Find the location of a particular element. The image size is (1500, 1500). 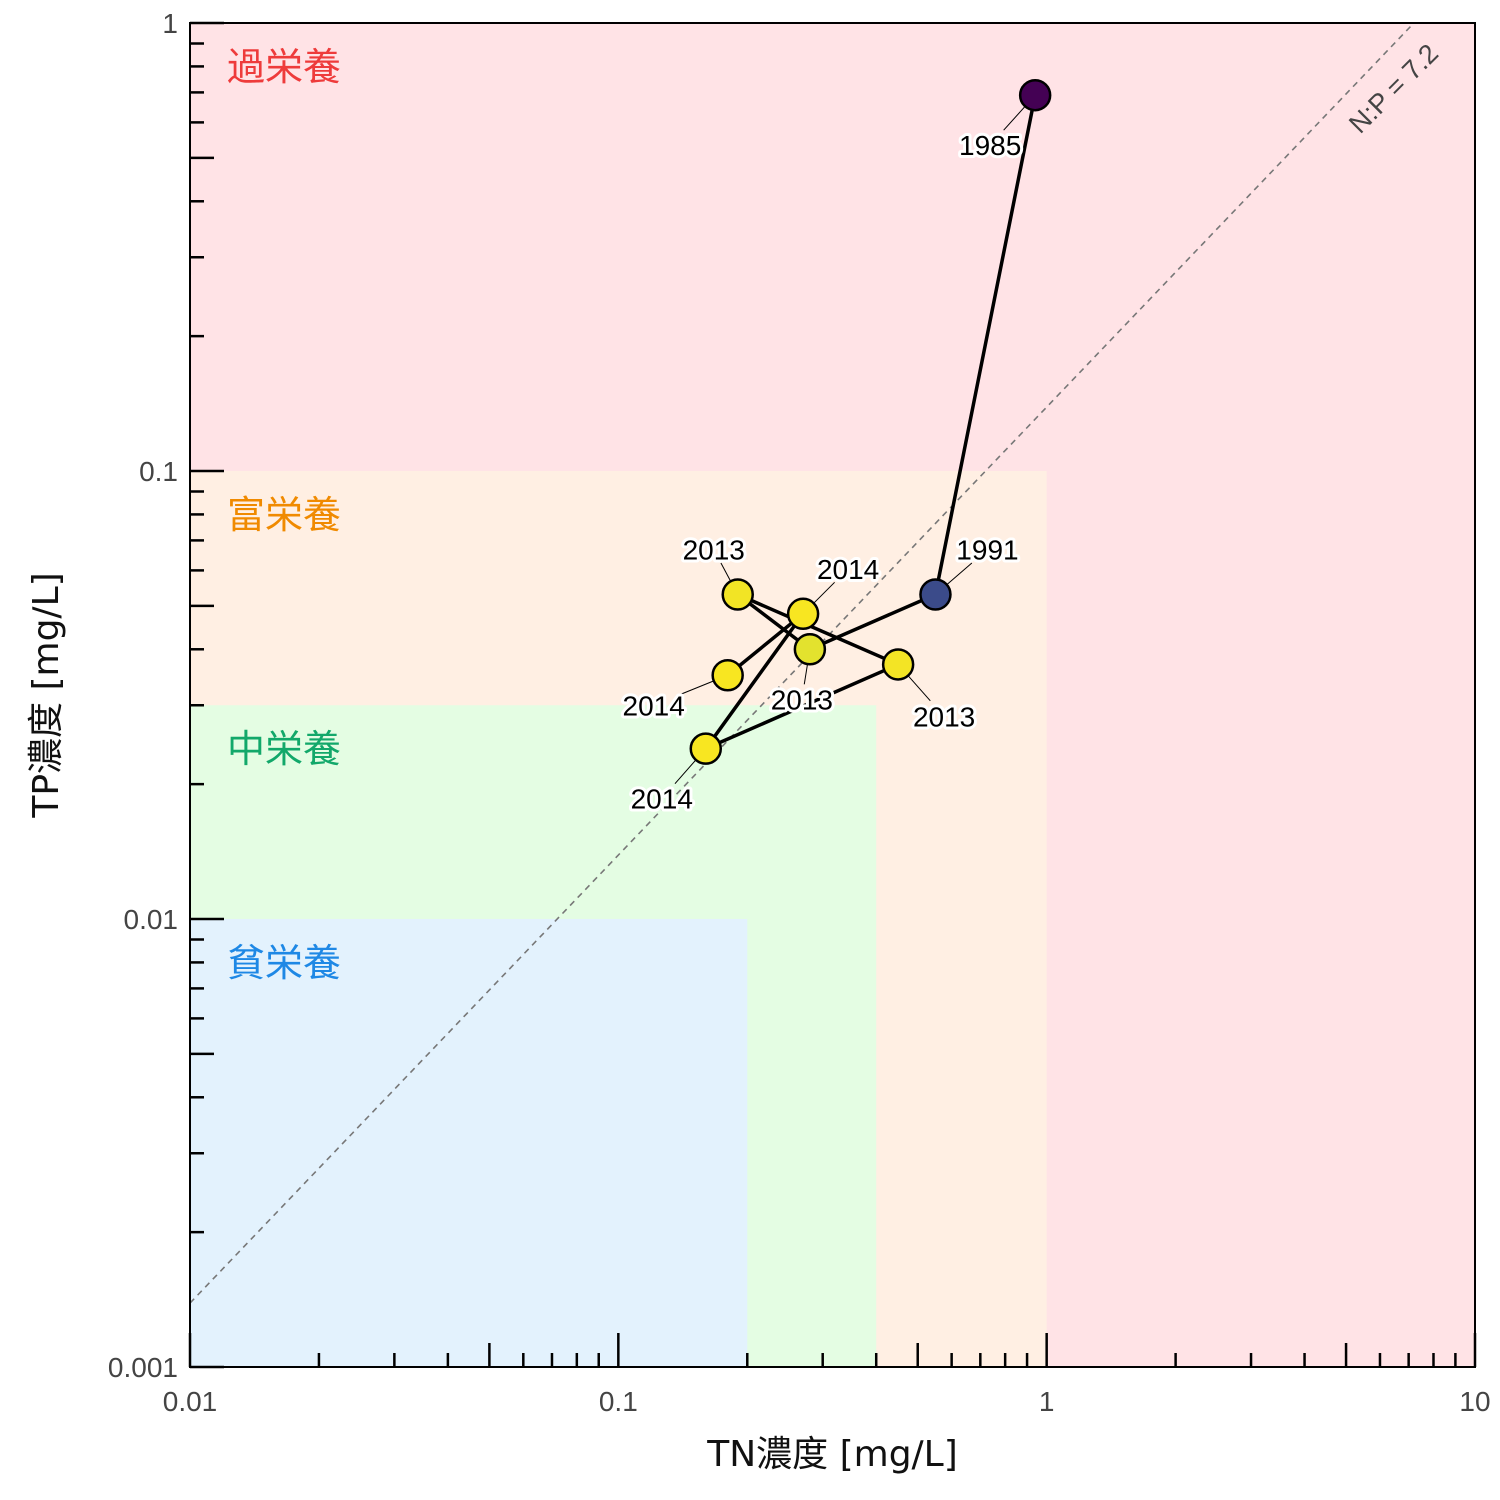

y-axis-ticks is located at coordinates (207, 695).